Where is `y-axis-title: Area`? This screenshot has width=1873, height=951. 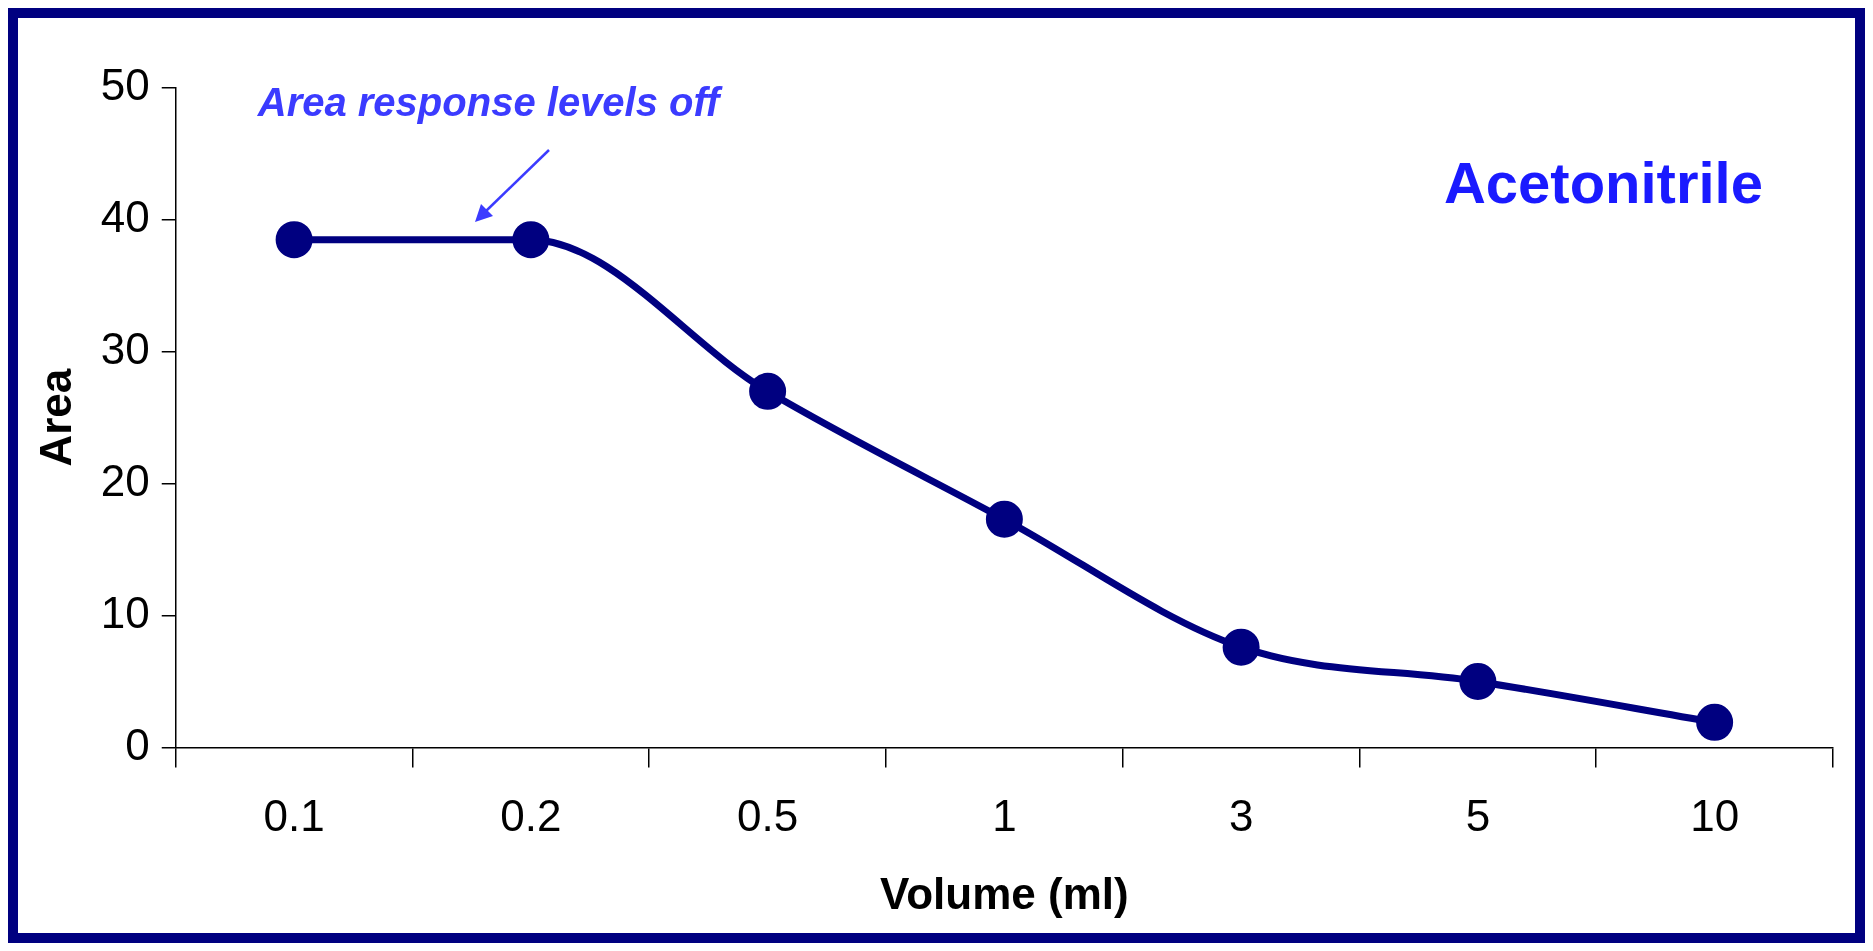 y-axis-title: Area is located at coordinates (55, 417).